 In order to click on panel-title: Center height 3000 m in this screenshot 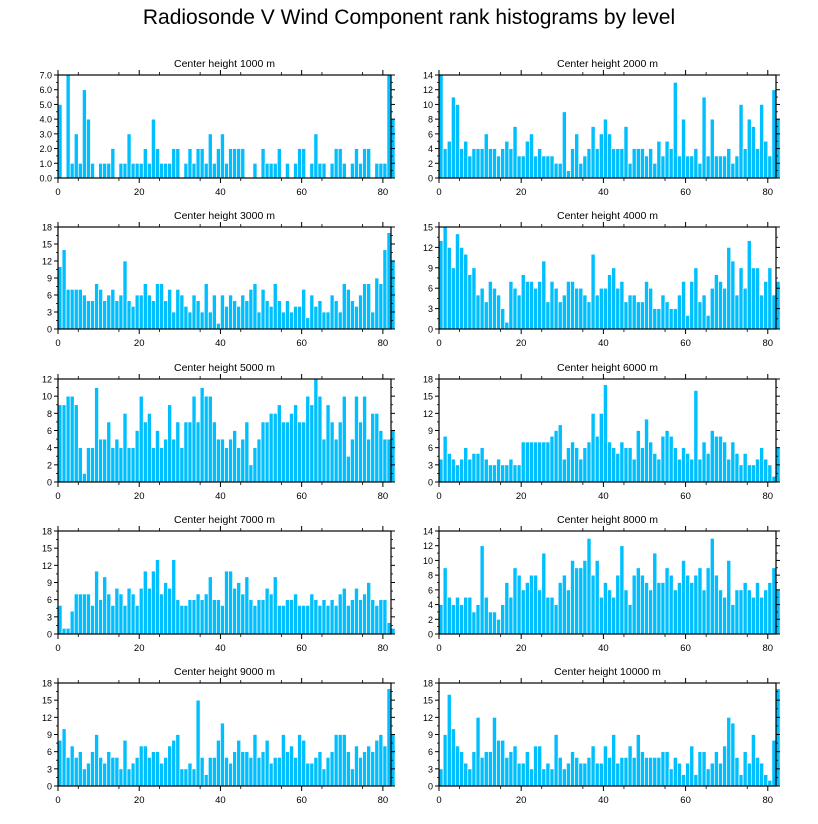, I will do `click(224, 216)`.